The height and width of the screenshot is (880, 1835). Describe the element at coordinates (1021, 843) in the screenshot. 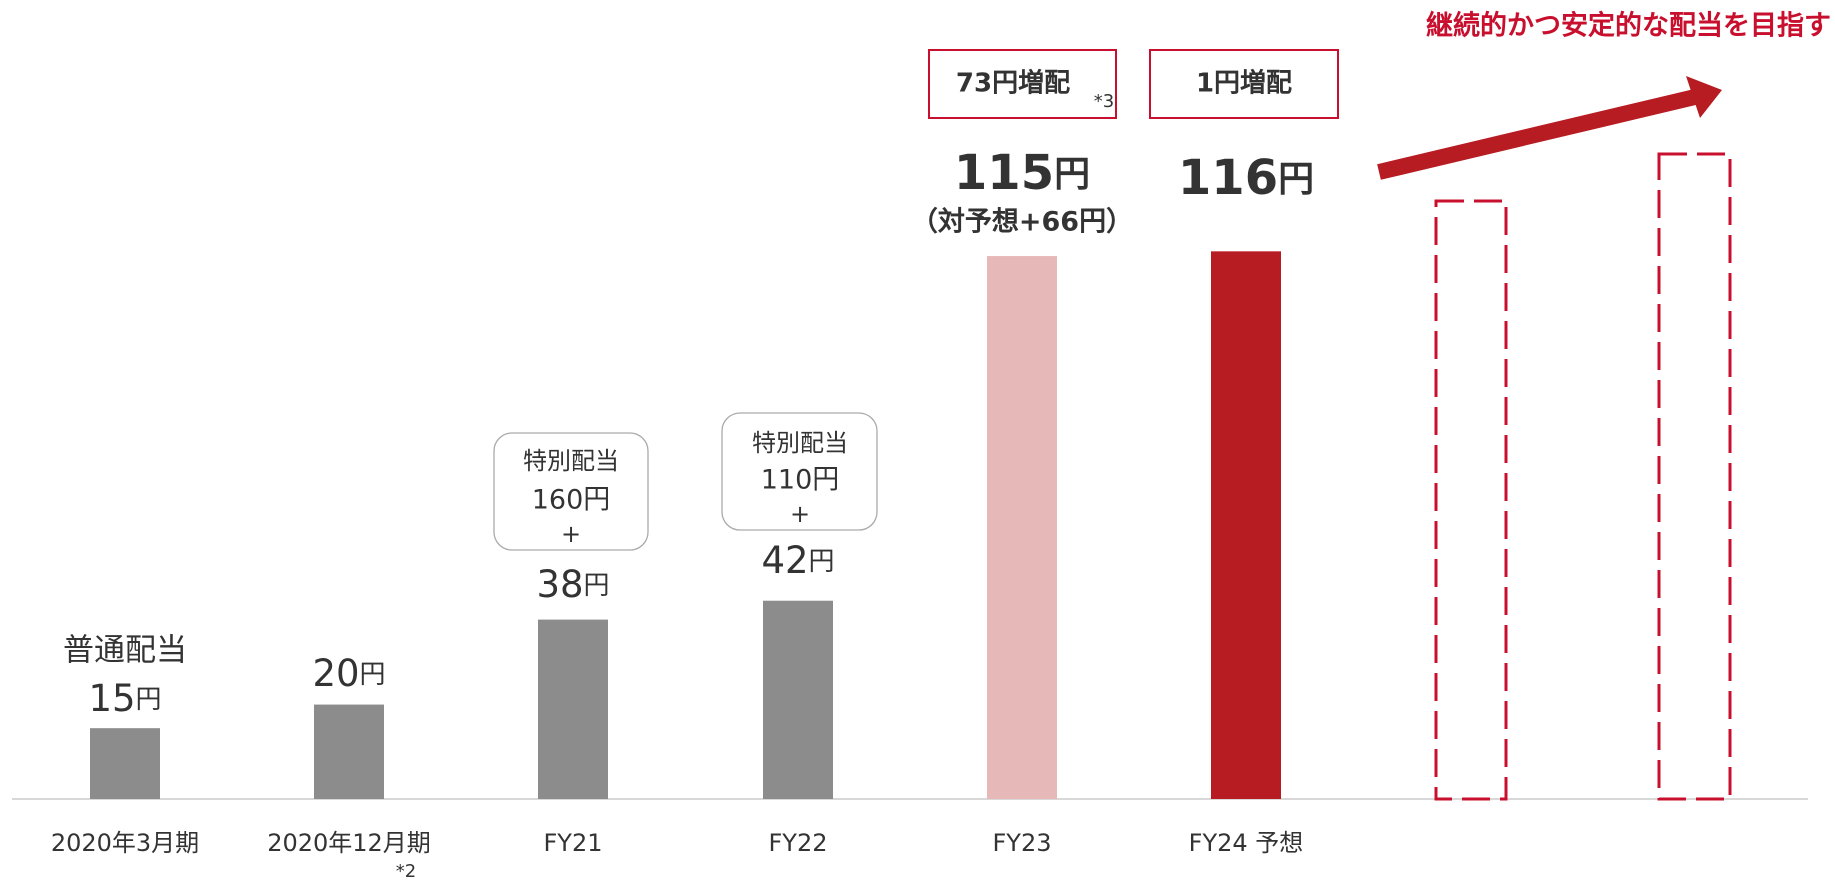

I see `x-tick-label: FY23` at that location.